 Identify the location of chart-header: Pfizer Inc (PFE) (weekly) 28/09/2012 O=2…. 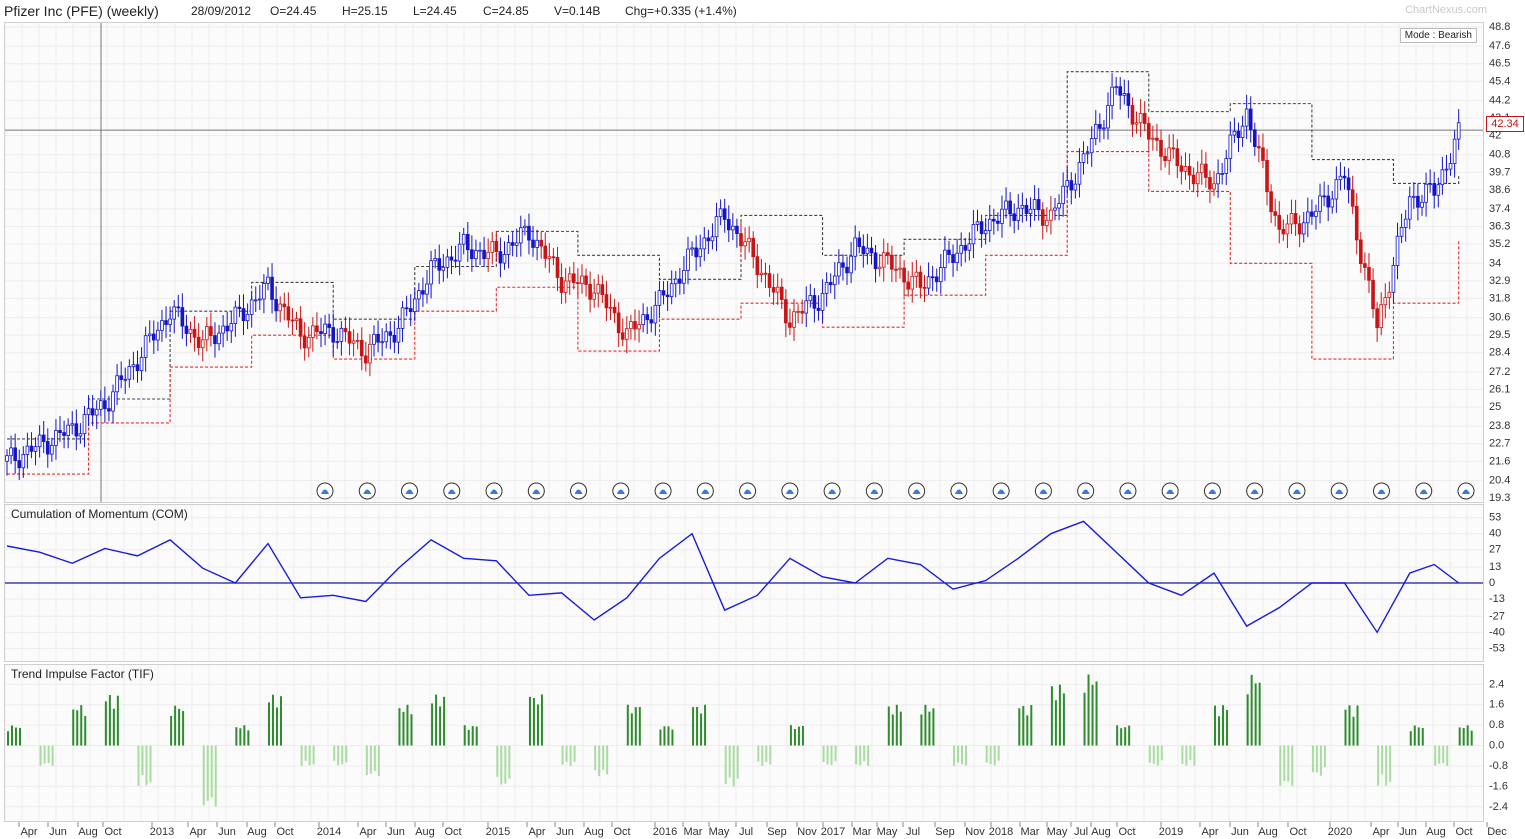
(762, 11).